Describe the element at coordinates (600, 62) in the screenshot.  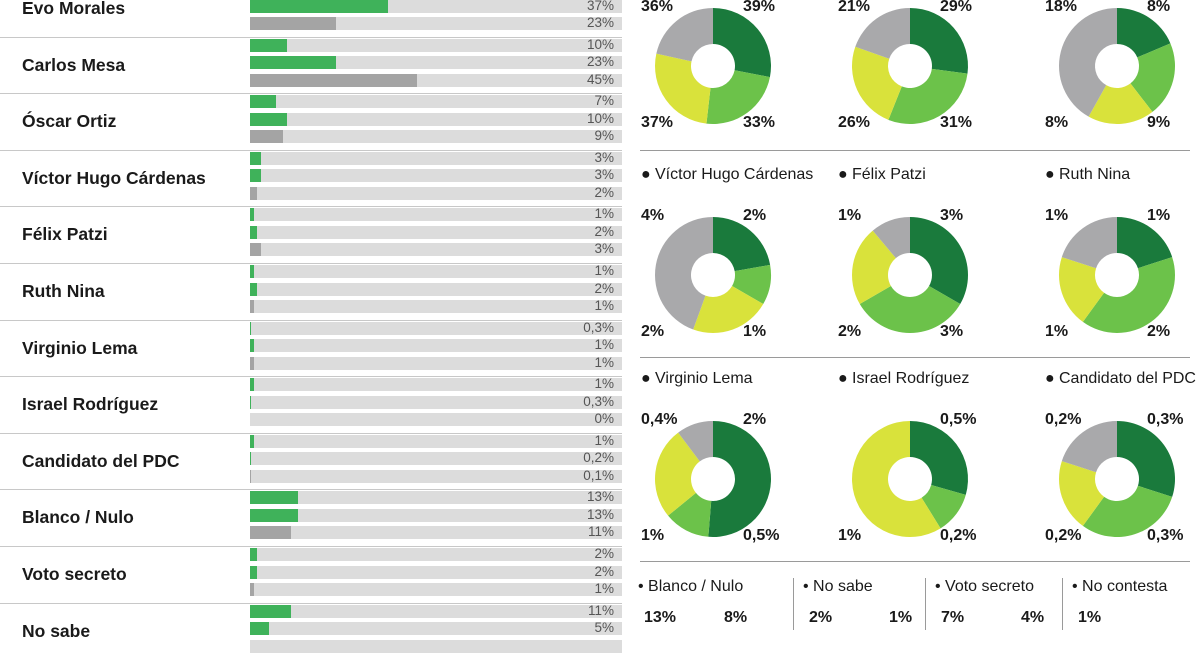
I see `bar-value-label: 23%` at that location.